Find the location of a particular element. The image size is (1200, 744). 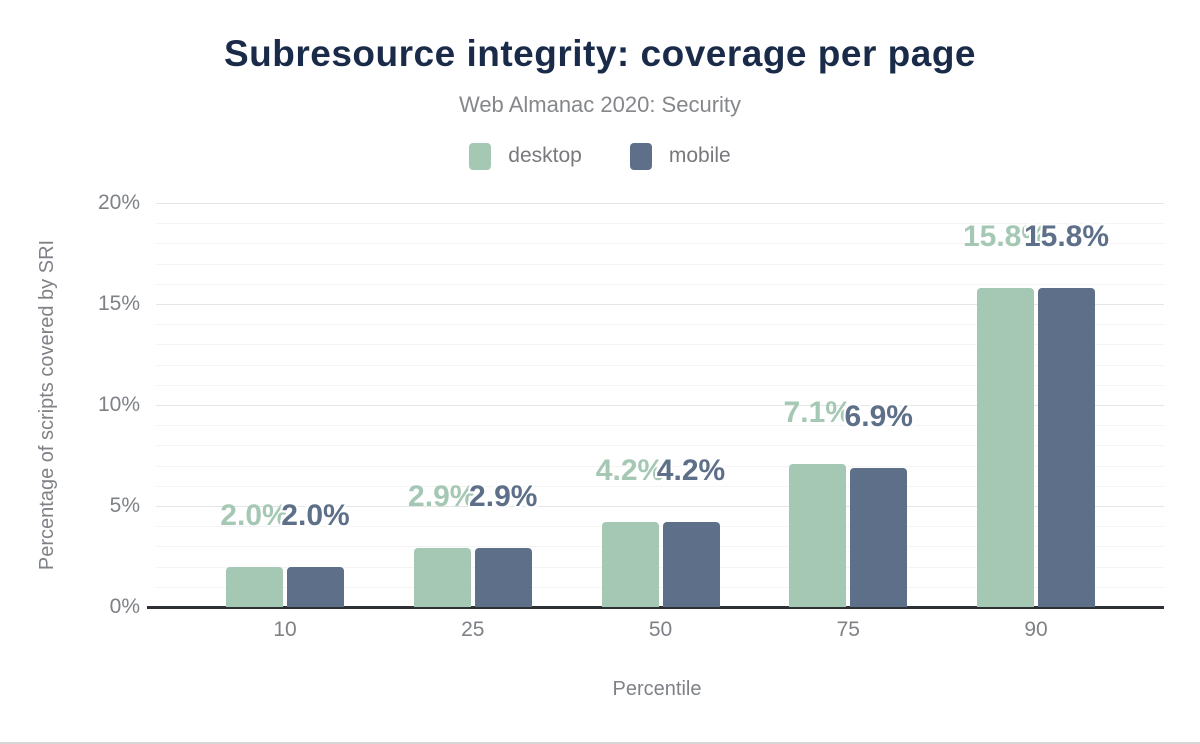

bar-label-desktop-p50: 4.2% is located at coordinates (630, 471).